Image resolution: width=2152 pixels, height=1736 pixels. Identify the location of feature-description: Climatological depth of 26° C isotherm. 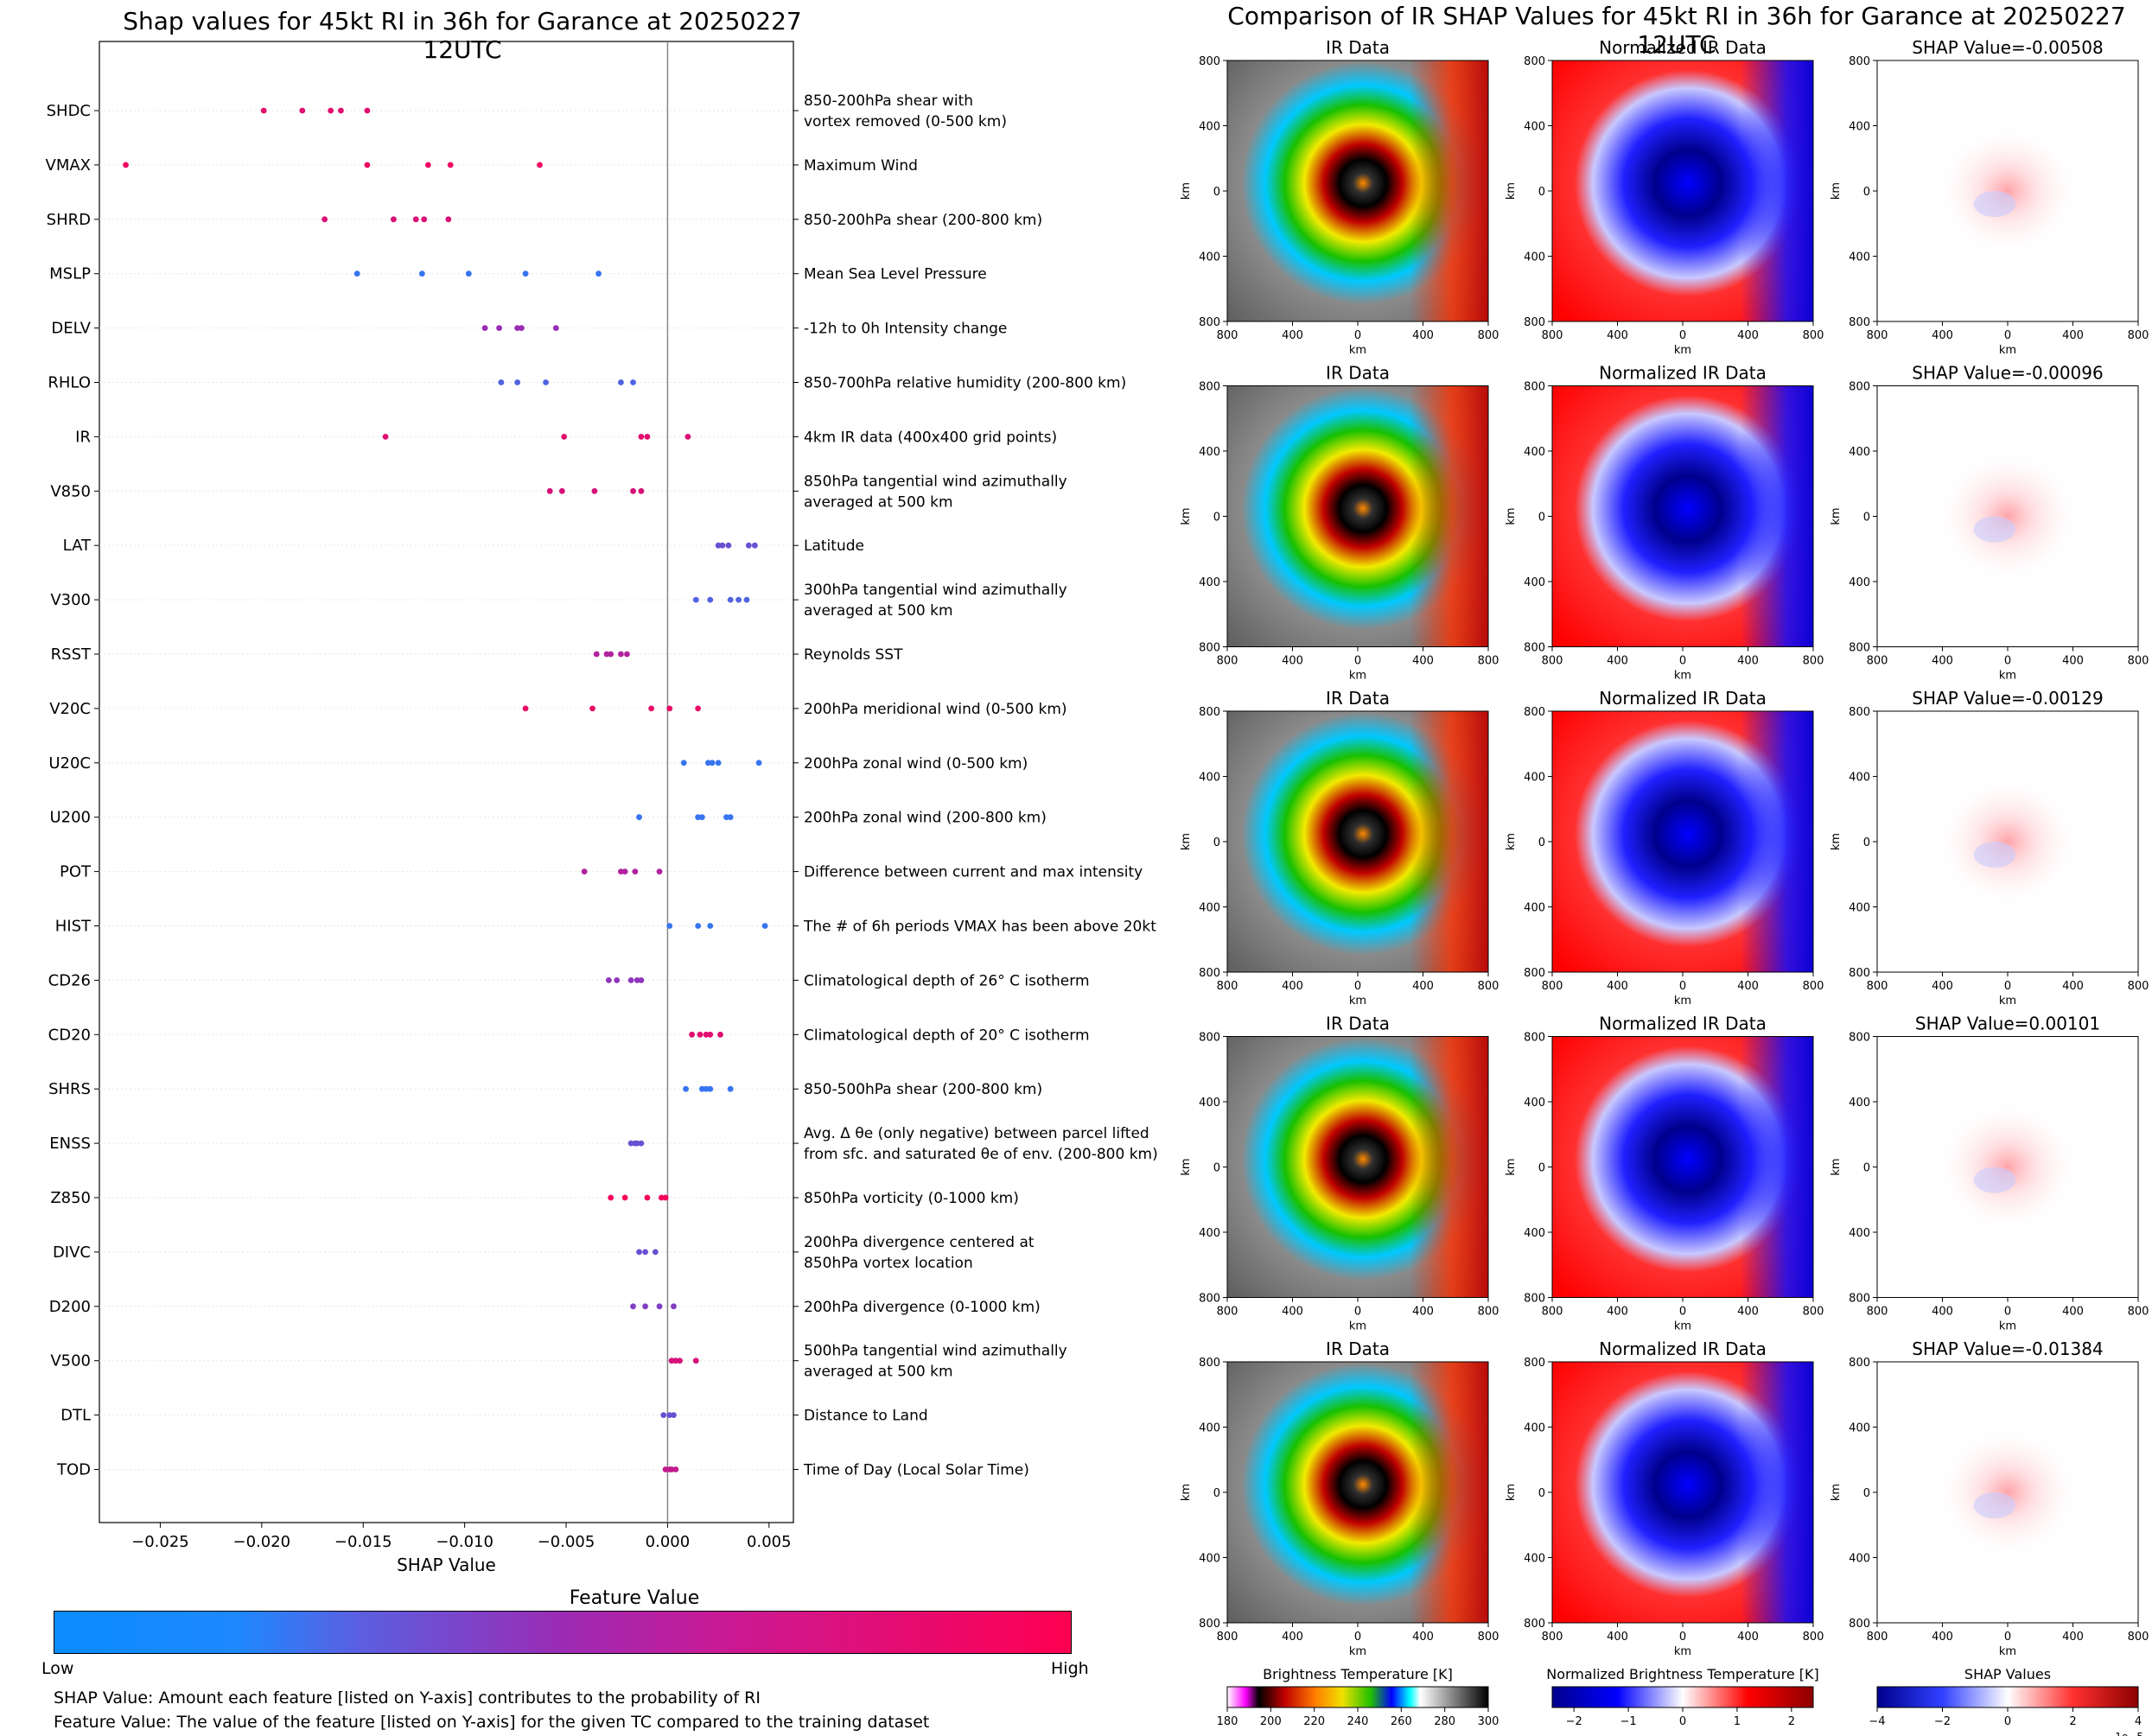
(947, 980).